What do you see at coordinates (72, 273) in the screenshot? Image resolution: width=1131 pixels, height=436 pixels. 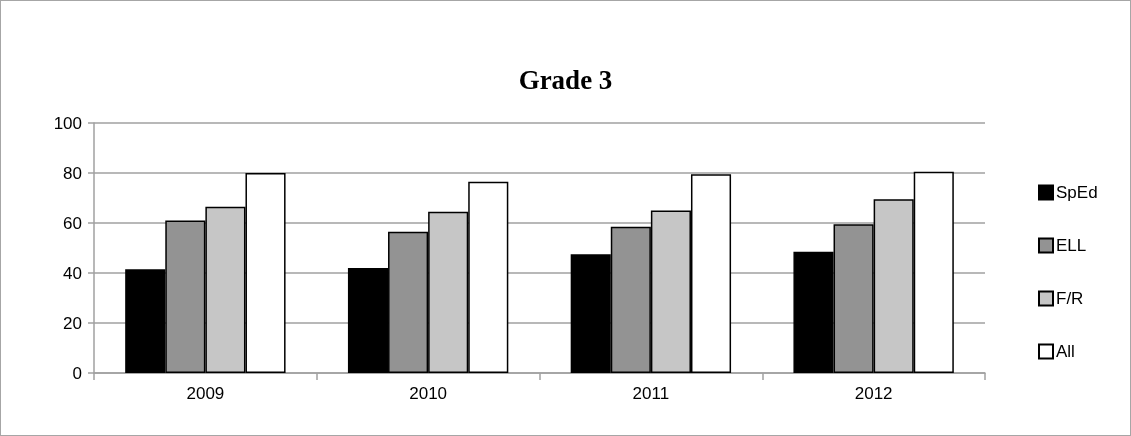 I see `y-tick-label: 40` at bounding box center [72, 273].